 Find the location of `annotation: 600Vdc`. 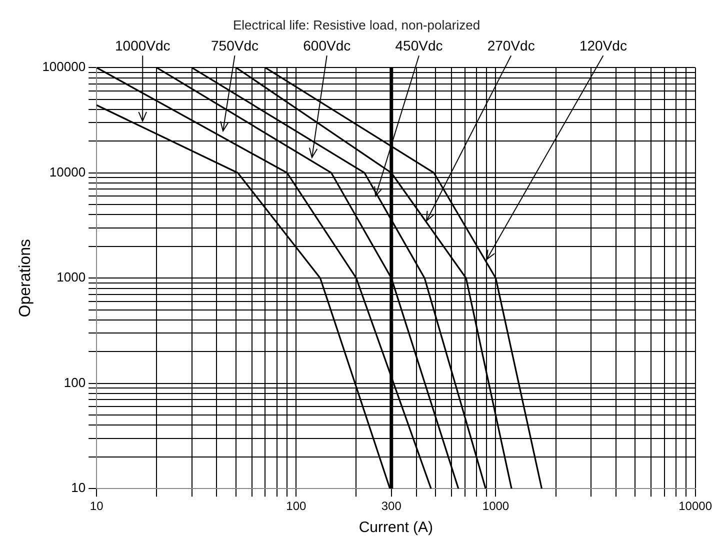

annotation: 600Vdc is located at coordinates (327, 45).